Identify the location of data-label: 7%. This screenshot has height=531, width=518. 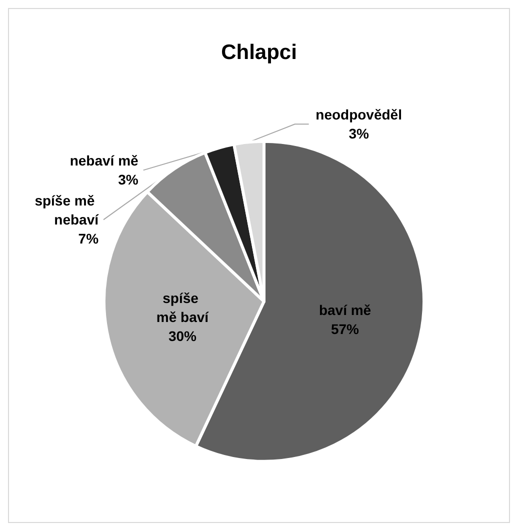
(89, 238).